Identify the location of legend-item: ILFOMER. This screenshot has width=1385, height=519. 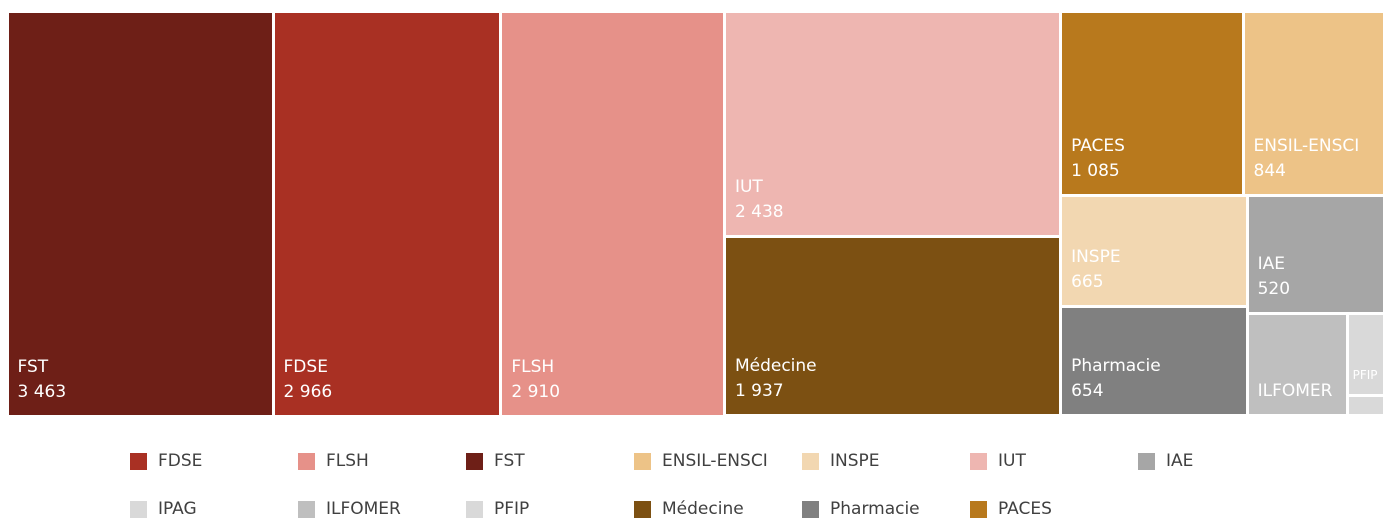
(349, 509).